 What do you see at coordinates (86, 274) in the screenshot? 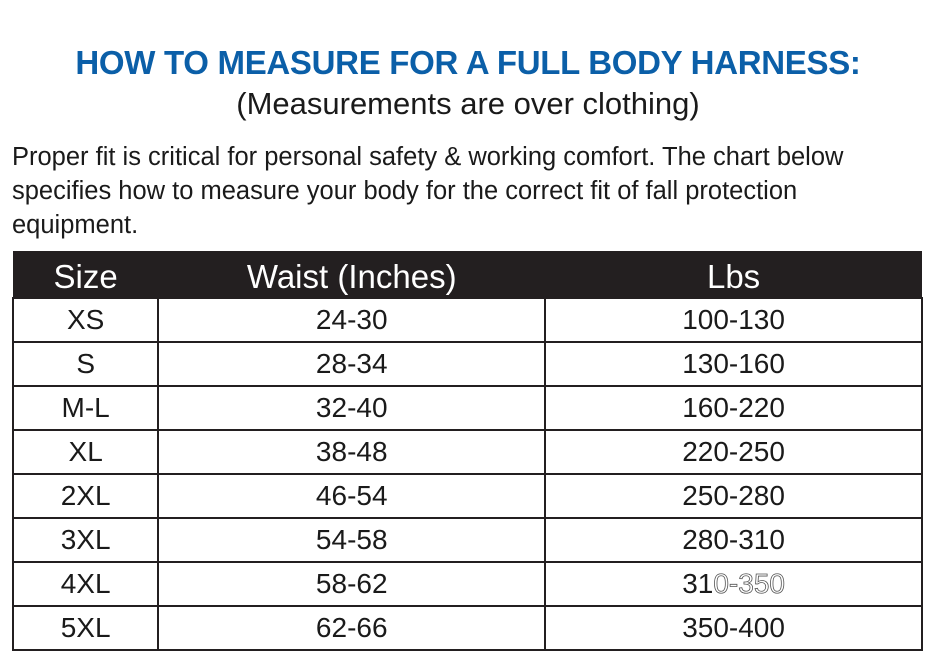
I see `header-size: Size` at bounding box center [86, 274].